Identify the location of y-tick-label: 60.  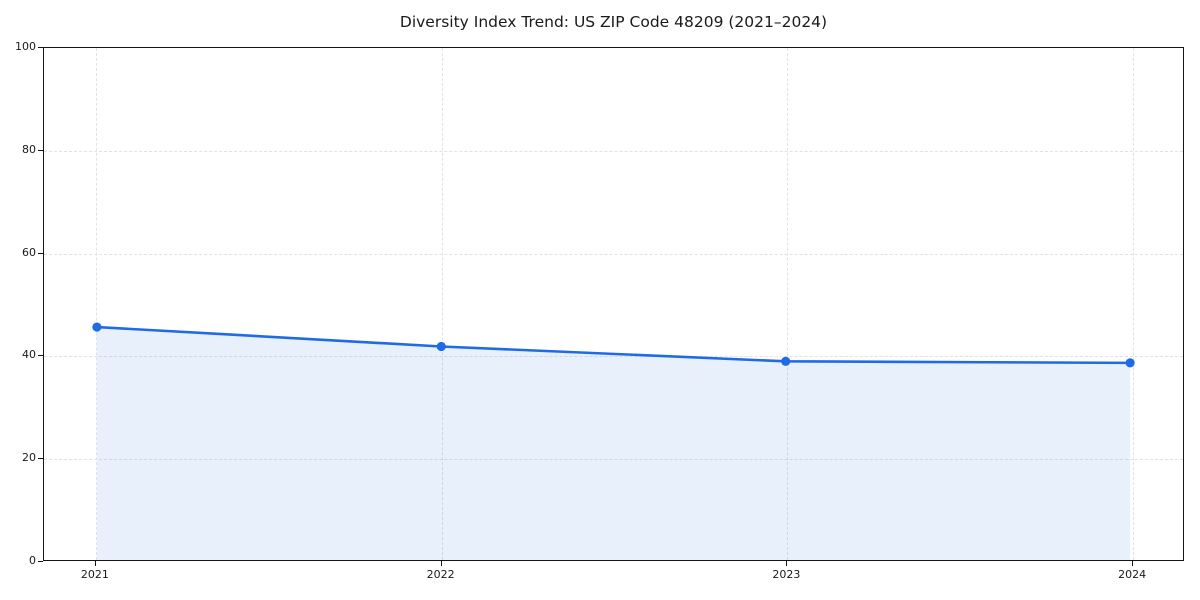
(29, 252).